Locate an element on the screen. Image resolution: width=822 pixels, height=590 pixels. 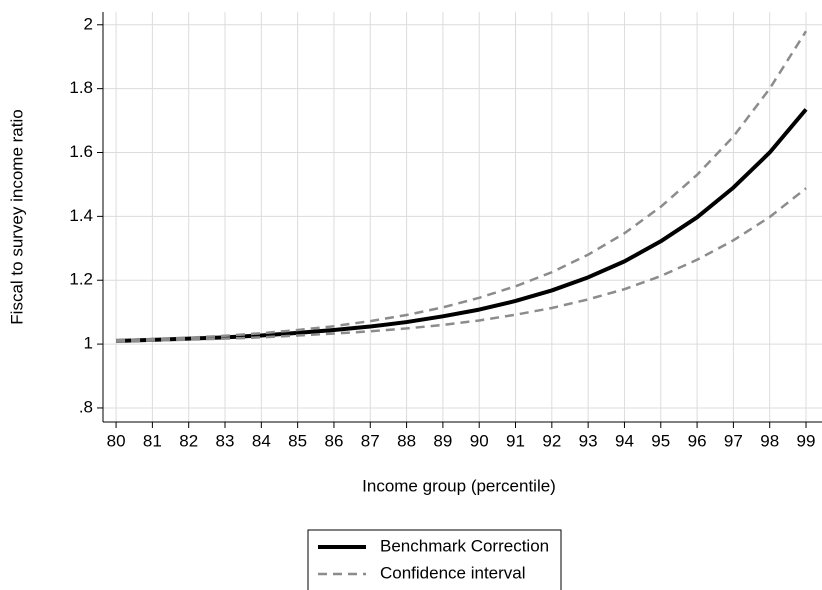
x-tick-label: 82 is located at coordinates (188, 440).